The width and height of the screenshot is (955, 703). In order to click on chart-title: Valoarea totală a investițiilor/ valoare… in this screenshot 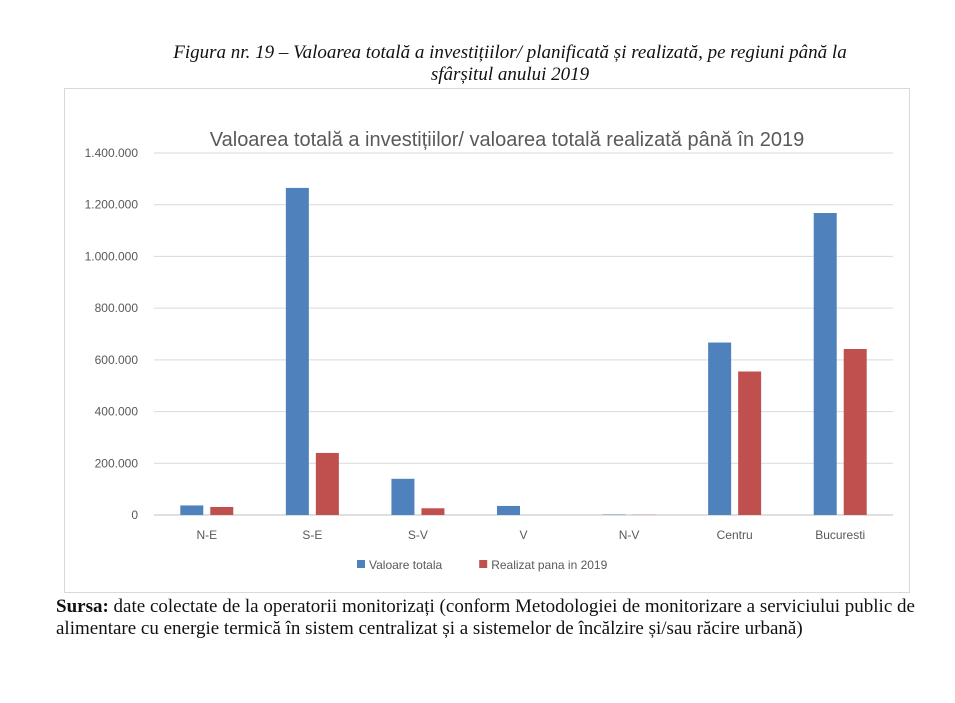, I will do `click(507, 140)`.